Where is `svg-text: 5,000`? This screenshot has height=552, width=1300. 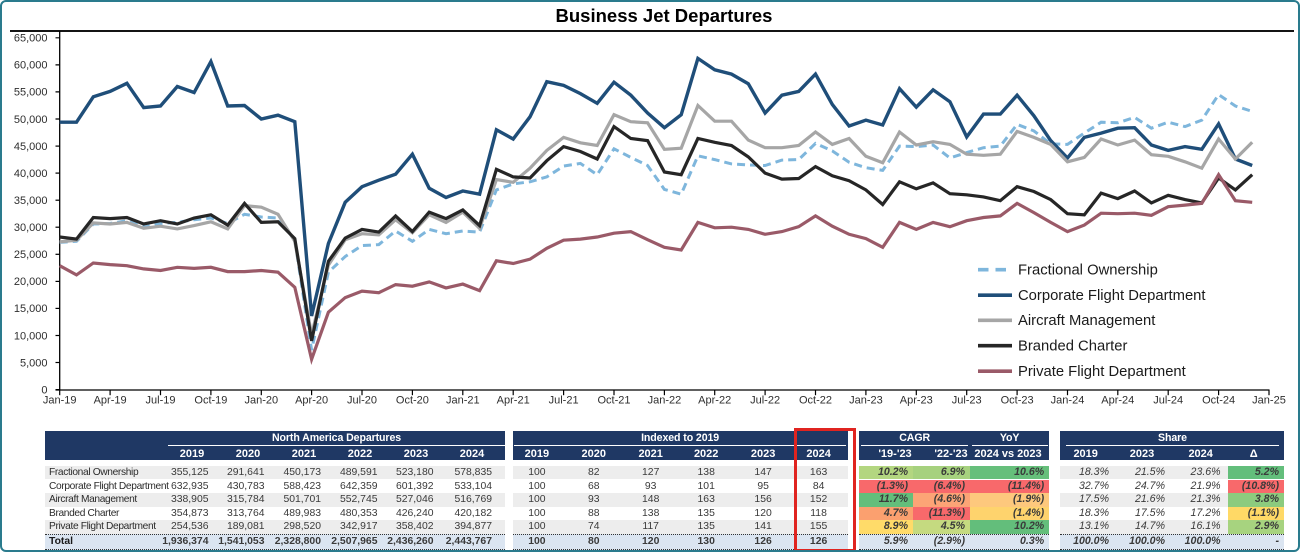 svg-text: 5,000 is located at coordinates (34, 363).